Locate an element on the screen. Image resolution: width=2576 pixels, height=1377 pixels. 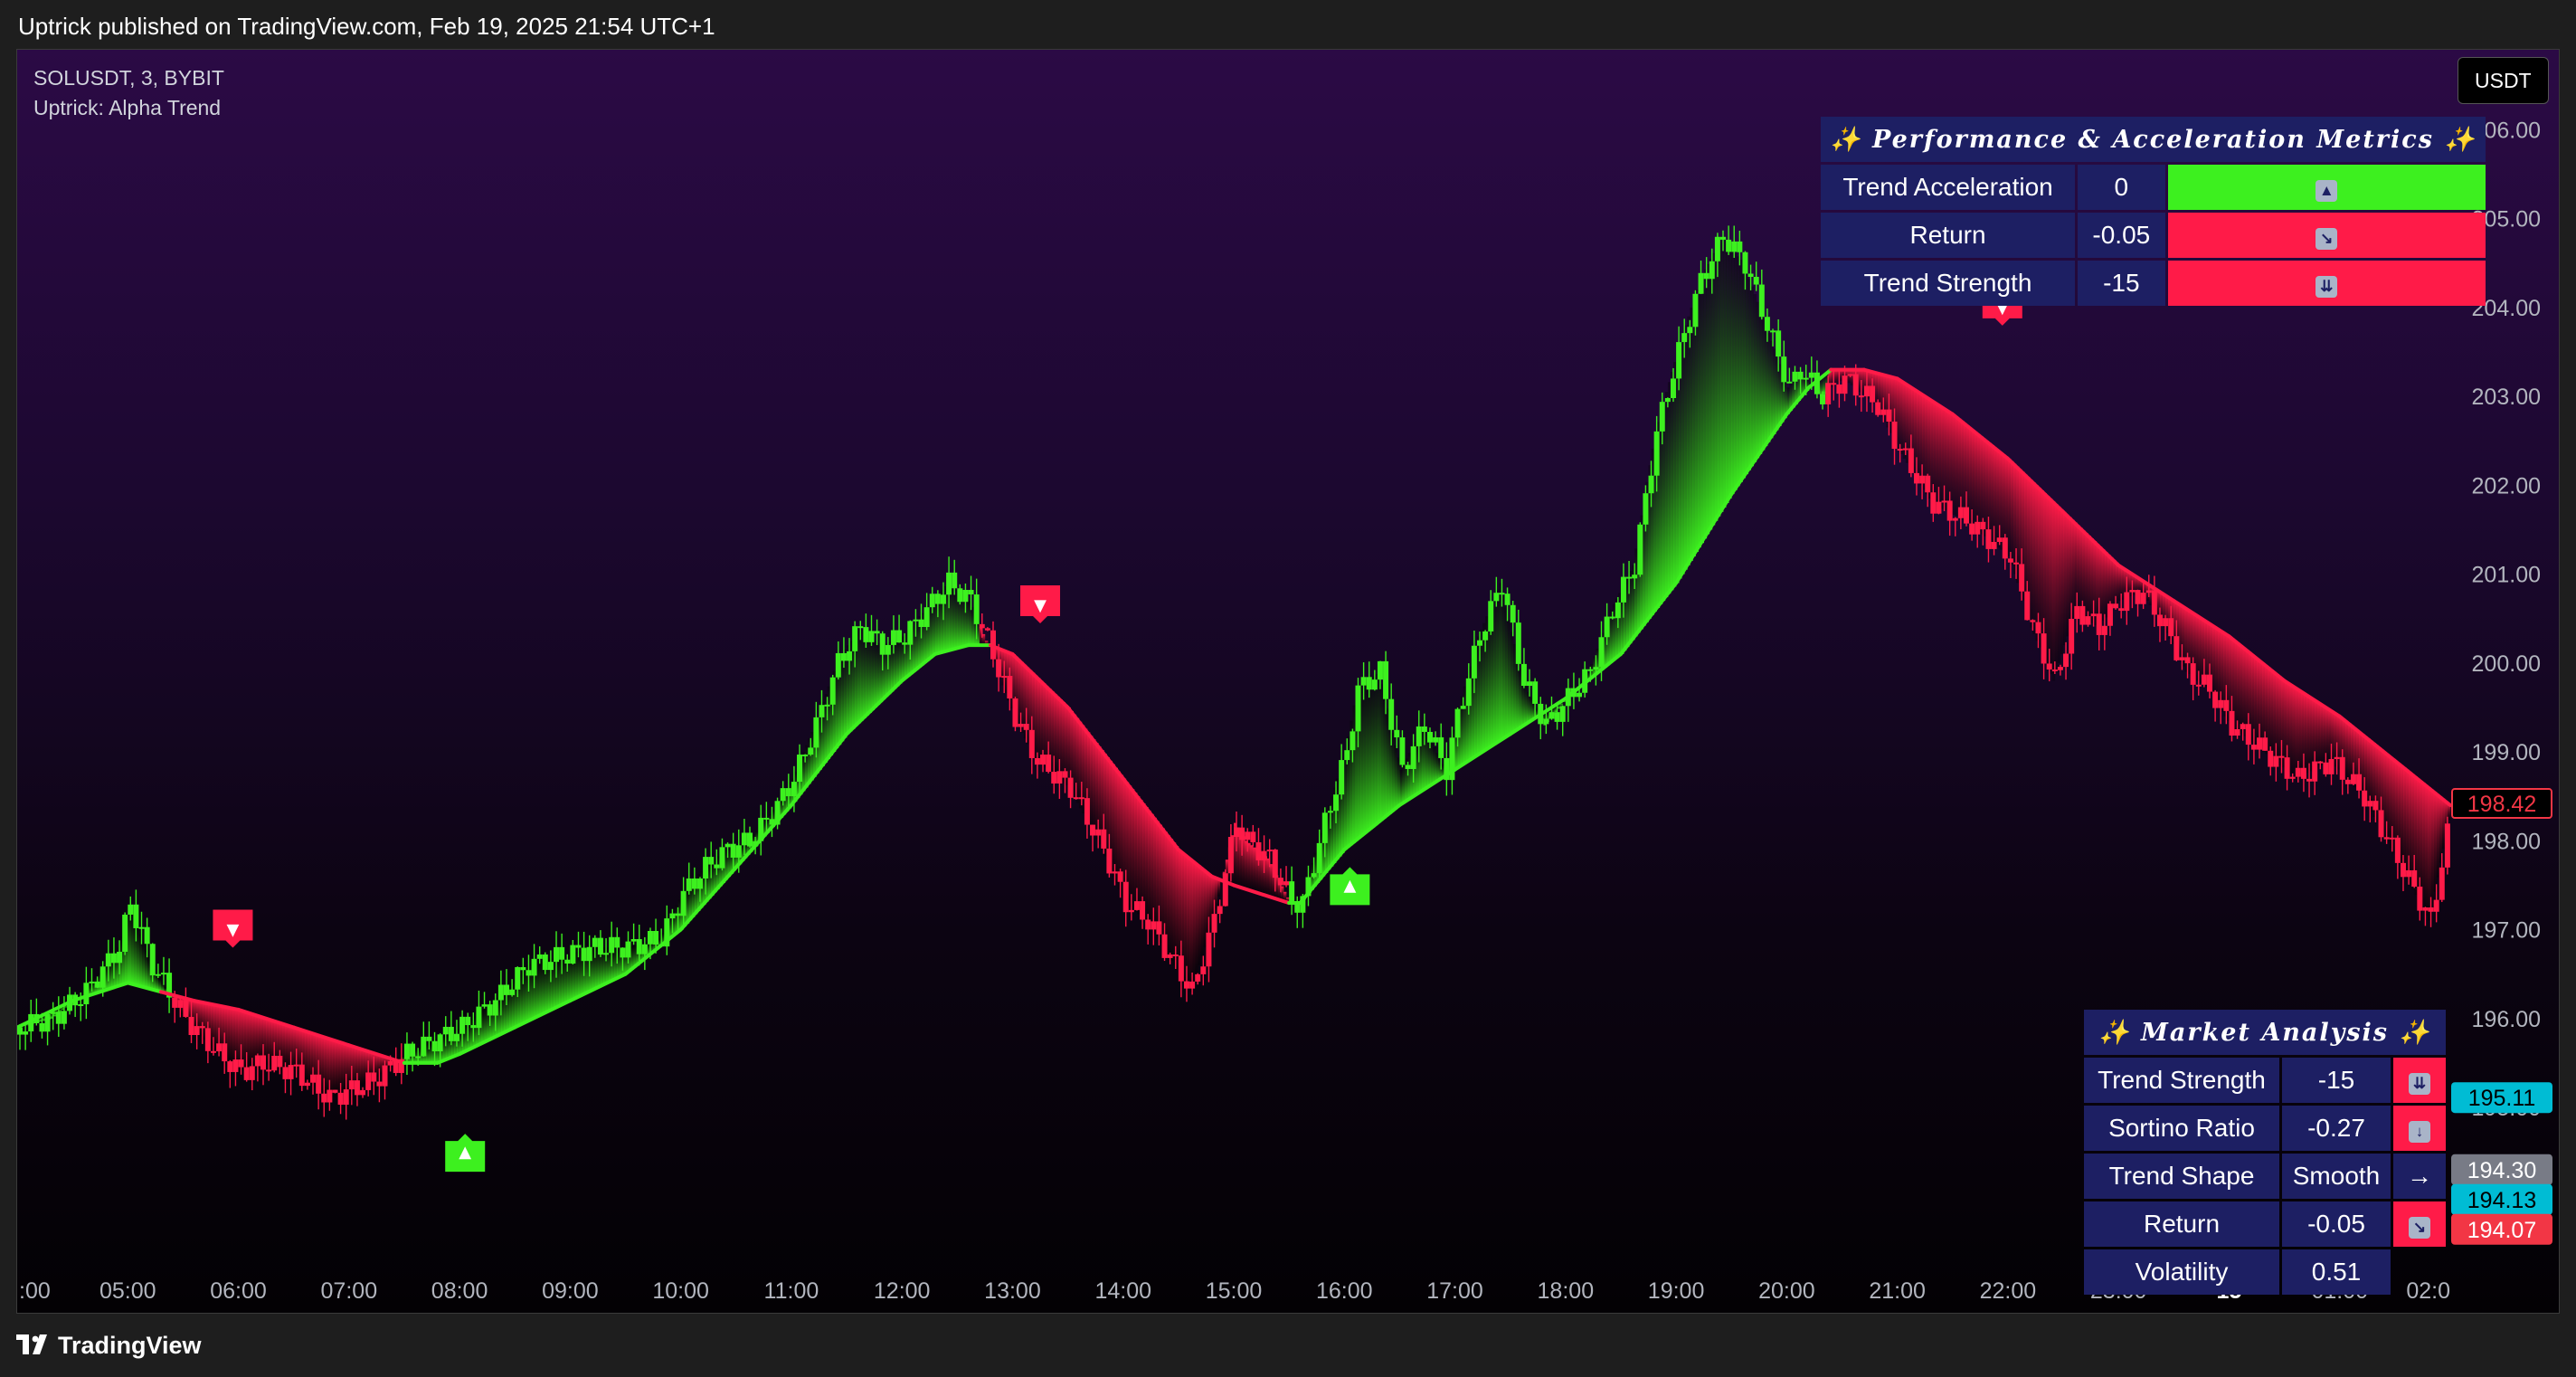
price-tag-label: 194.30 is located at coordinates (2502, 1170).